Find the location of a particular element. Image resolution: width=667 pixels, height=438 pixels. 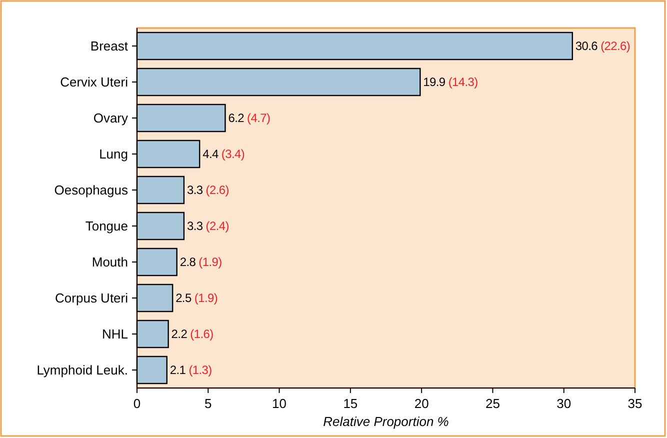

data-label: 4.4 (3.4) is located at coordinates (223, 154).